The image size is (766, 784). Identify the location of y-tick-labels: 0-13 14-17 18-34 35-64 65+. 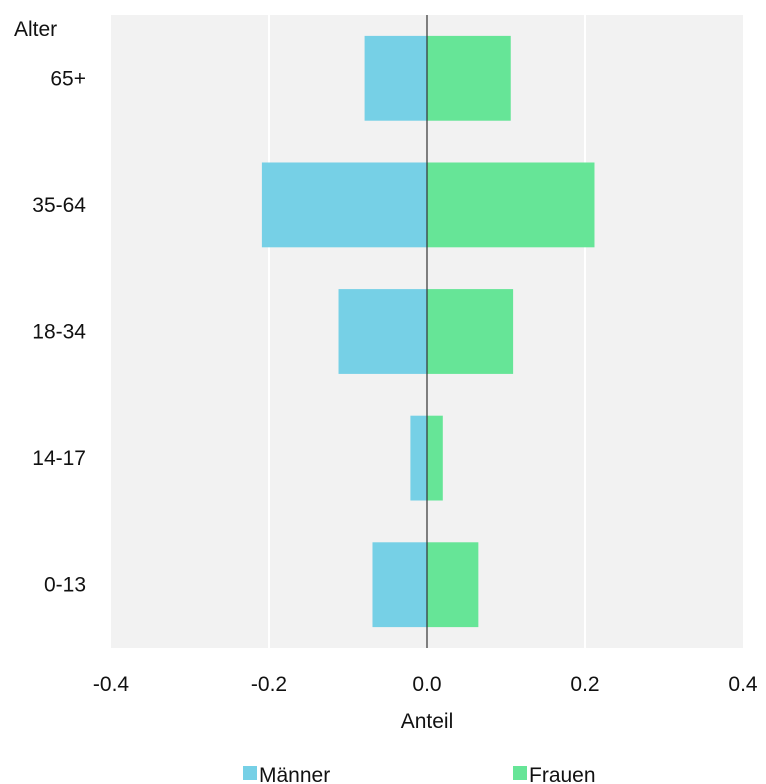
(59, 331).